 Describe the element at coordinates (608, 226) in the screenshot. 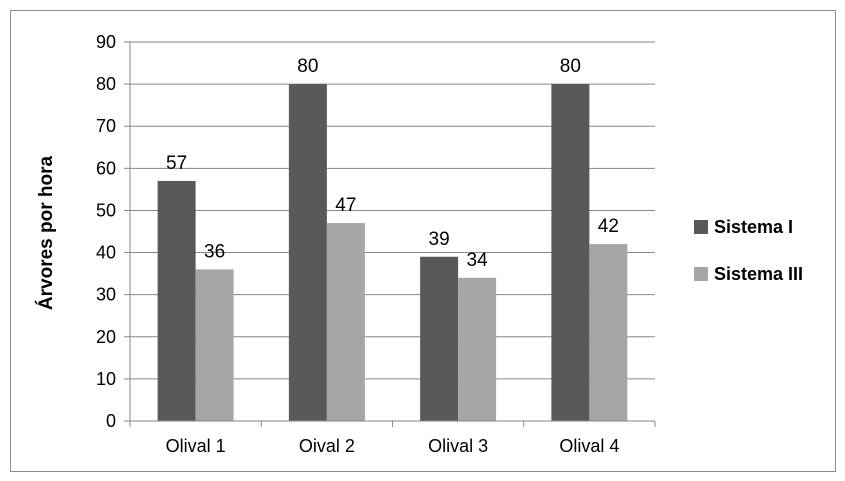

I see `data-label: 42` at that location.